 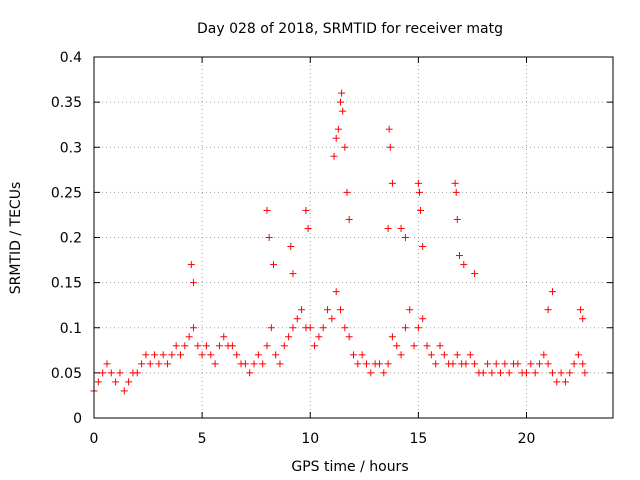 I want to click on y-axis-tick-labels: 0 0.05 0.1 0.15 0.2 0.25 0.3 0.35 0.4, so click(x=66, y=238).